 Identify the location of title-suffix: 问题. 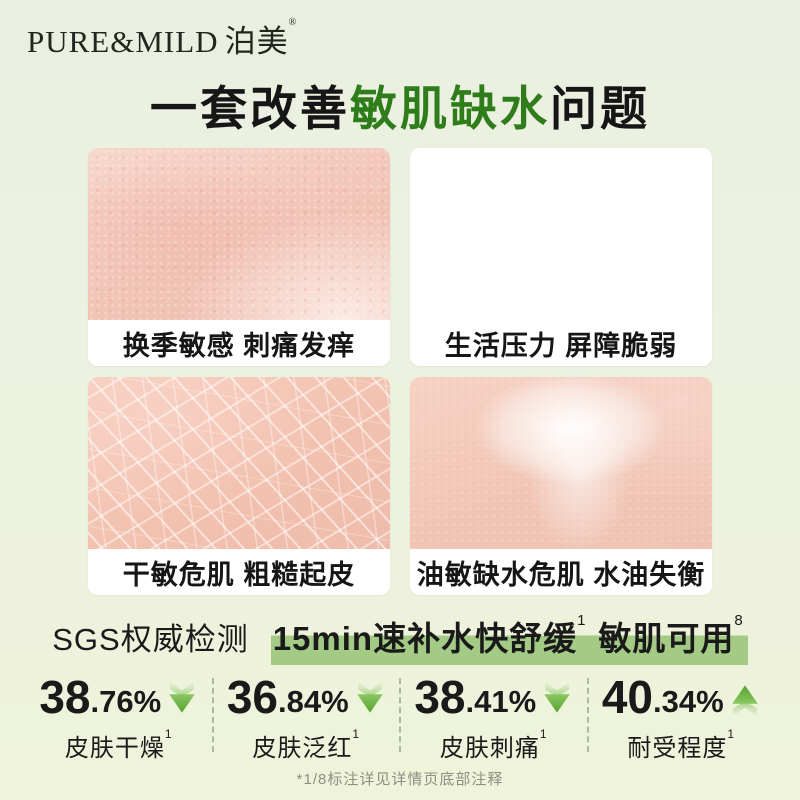
(600, 108).